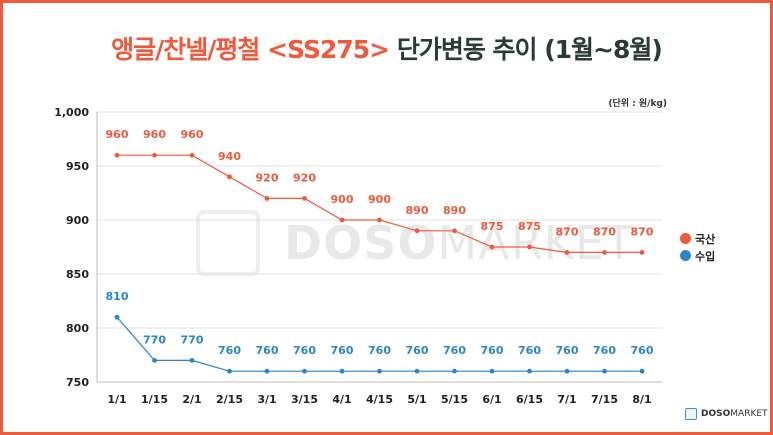 The height and width of the screenshot is (435, 773). What do you see at coordinates (379, 399) in the screenshot?
I see `x-tick-label: 4/15` at bounding box center [379, 399].